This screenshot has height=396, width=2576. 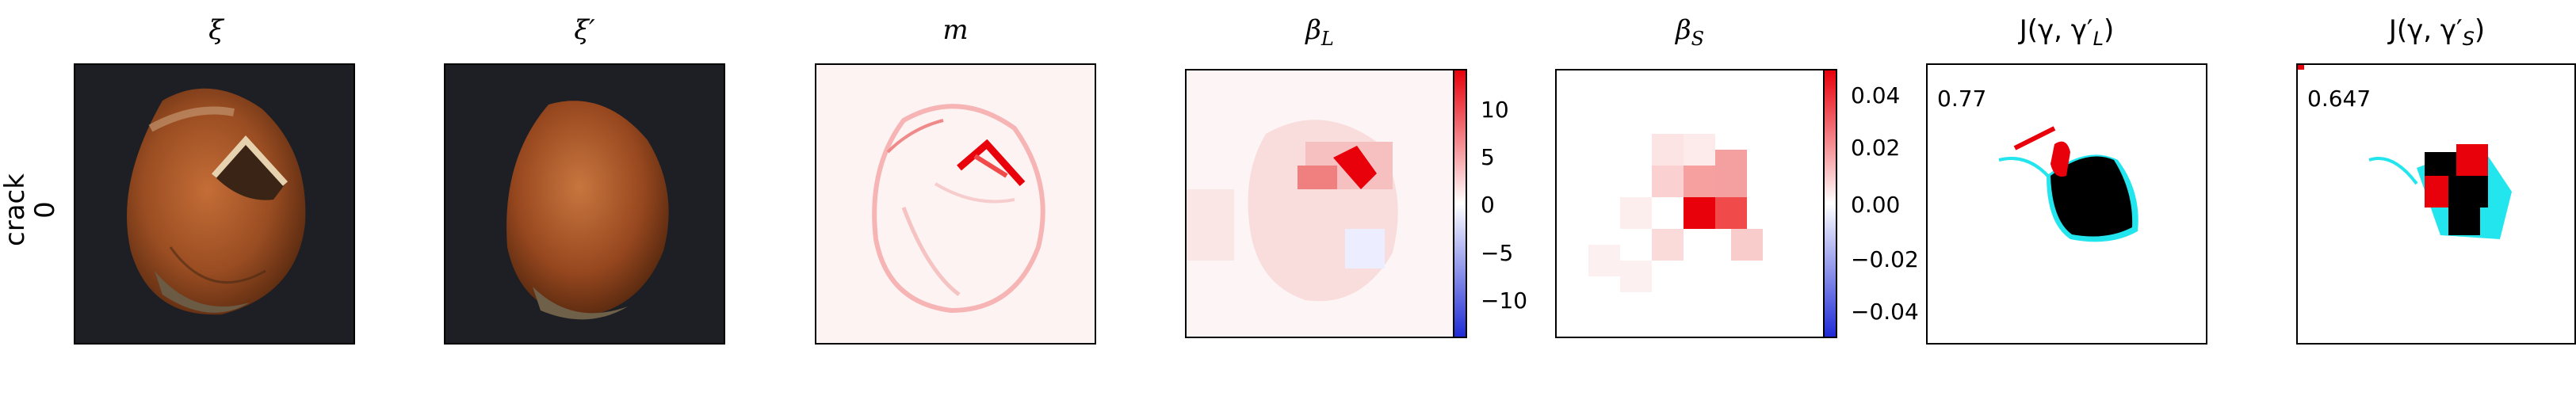 I want to click on image-xi-prime, so click(x=584, y=204).